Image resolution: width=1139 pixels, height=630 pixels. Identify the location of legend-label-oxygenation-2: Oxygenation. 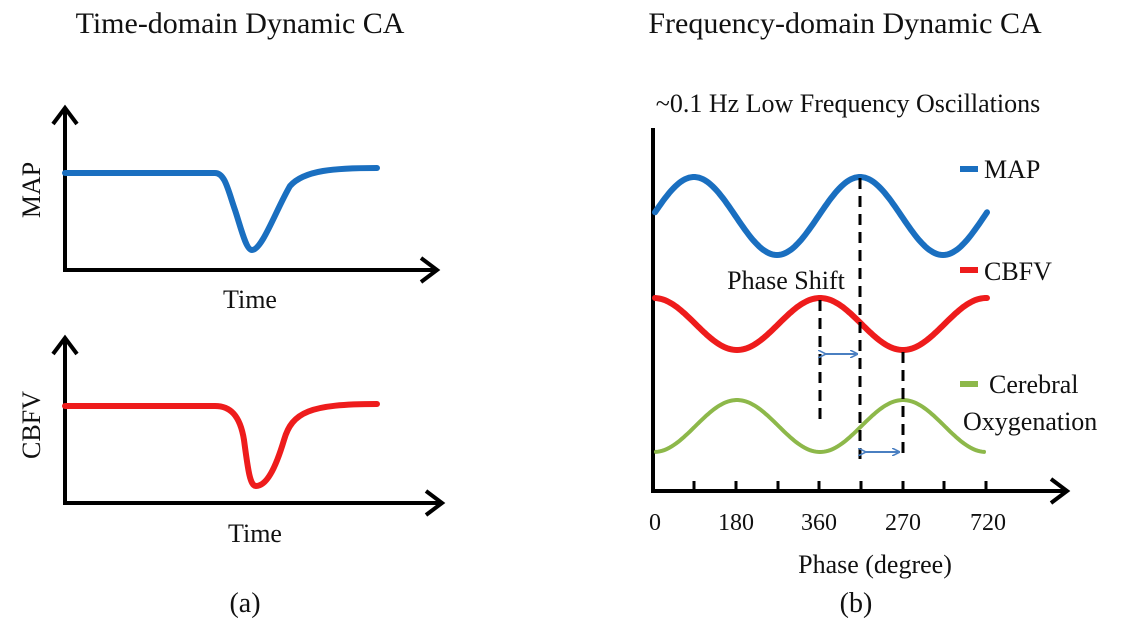
(1030, 421).